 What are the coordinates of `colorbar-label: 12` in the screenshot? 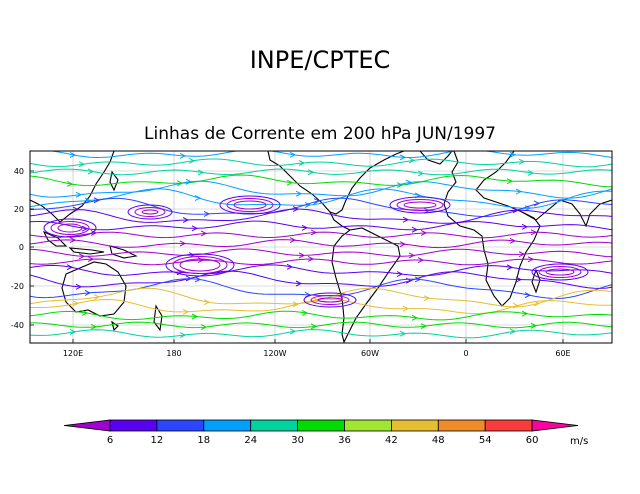 It's located at (157, 440).